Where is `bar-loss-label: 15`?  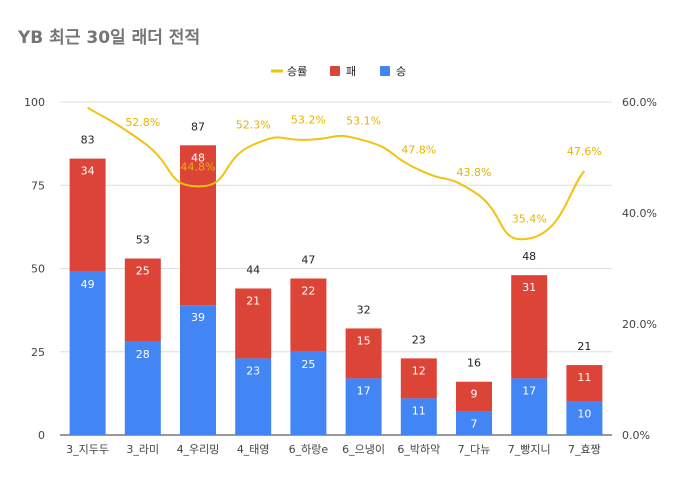
bar-loss-label: 15 is located at coordinates (364, 340).